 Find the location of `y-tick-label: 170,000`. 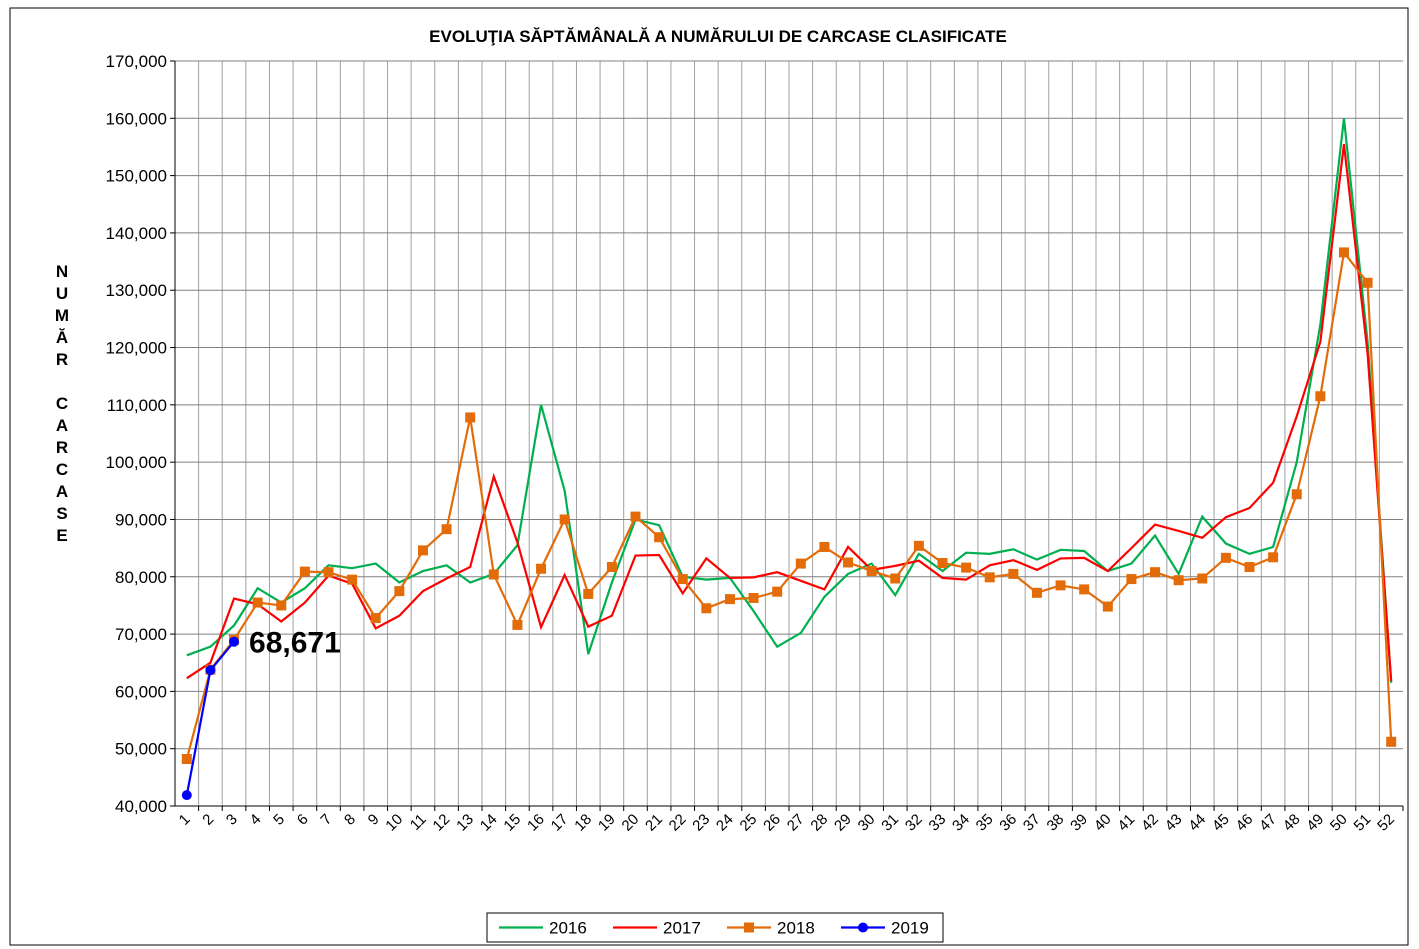

y-tick-label: 170,000 is located at coordinates (136, 61).